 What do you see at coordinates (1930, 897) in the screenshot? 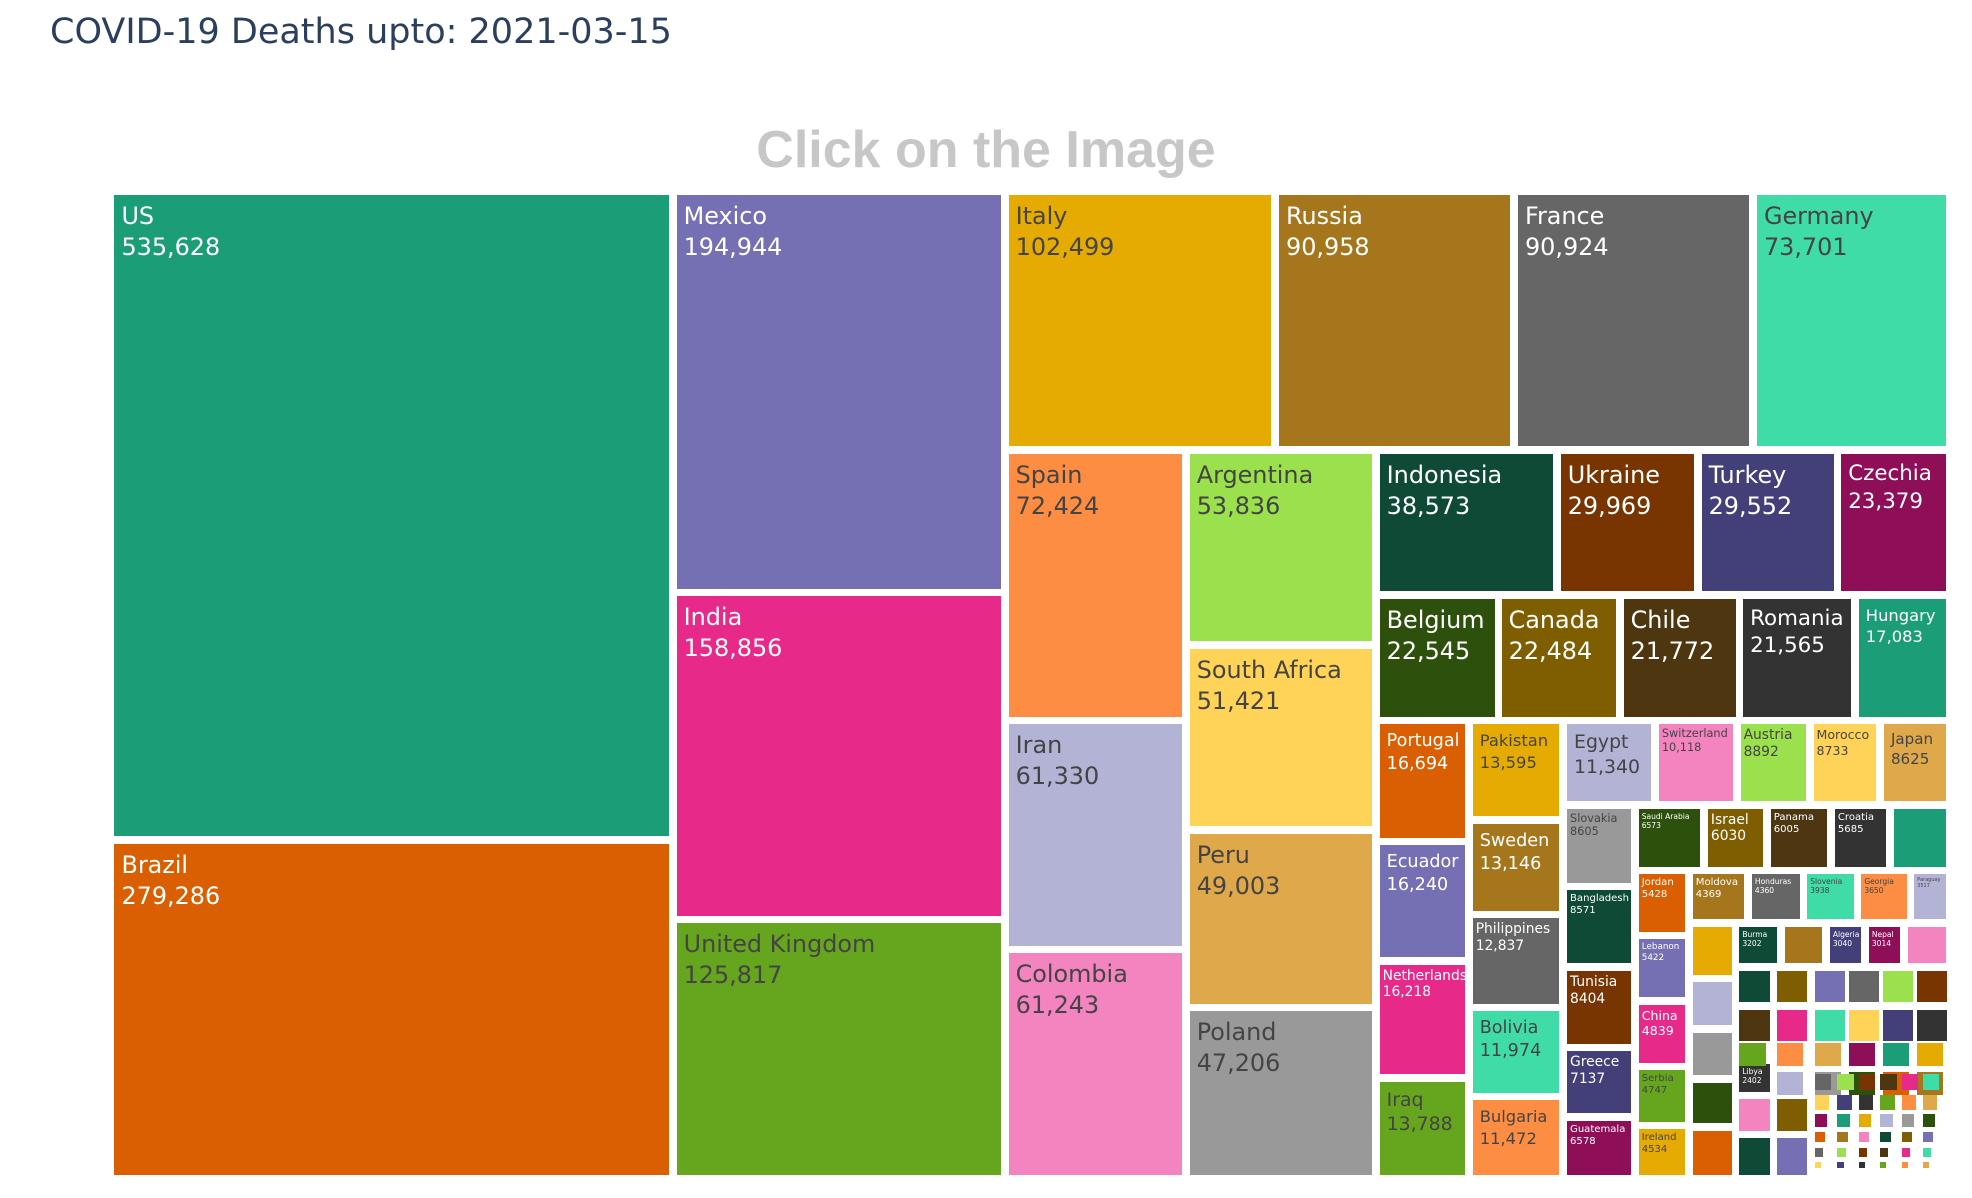
I see `tile-paraguay: Paraguay 3517` at bounding box center [1930, 897].